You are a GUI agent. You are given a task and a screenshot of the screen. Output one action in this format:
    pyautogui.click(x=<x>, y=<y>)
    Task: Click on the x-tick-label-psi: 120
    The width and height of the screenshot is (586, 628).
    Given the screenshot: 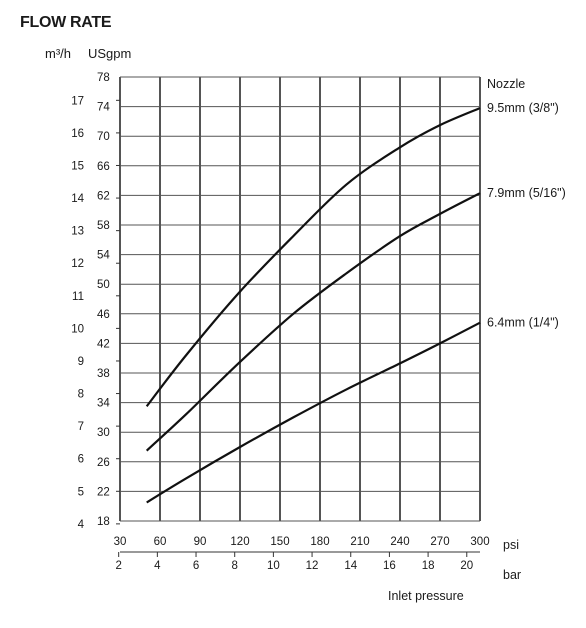 What is the action you would take?
    pyautogui.click(x=239, y=542)
    